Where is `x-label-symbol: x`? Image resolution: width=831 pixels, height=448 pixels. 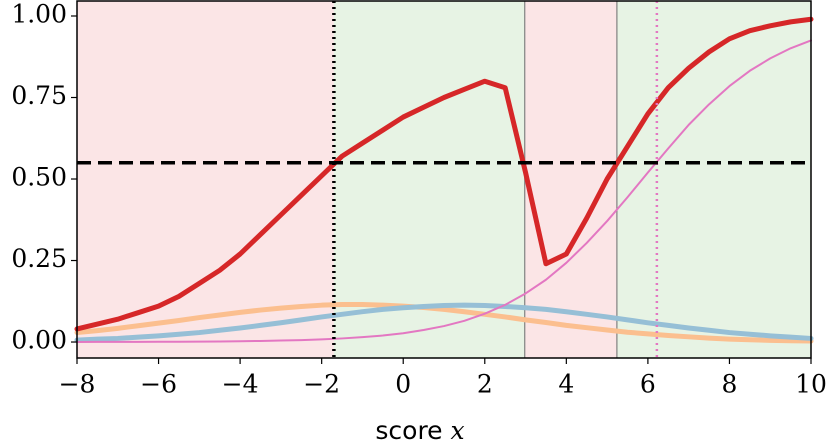
x-label-symbol: x is located at coordinates (458, 430).